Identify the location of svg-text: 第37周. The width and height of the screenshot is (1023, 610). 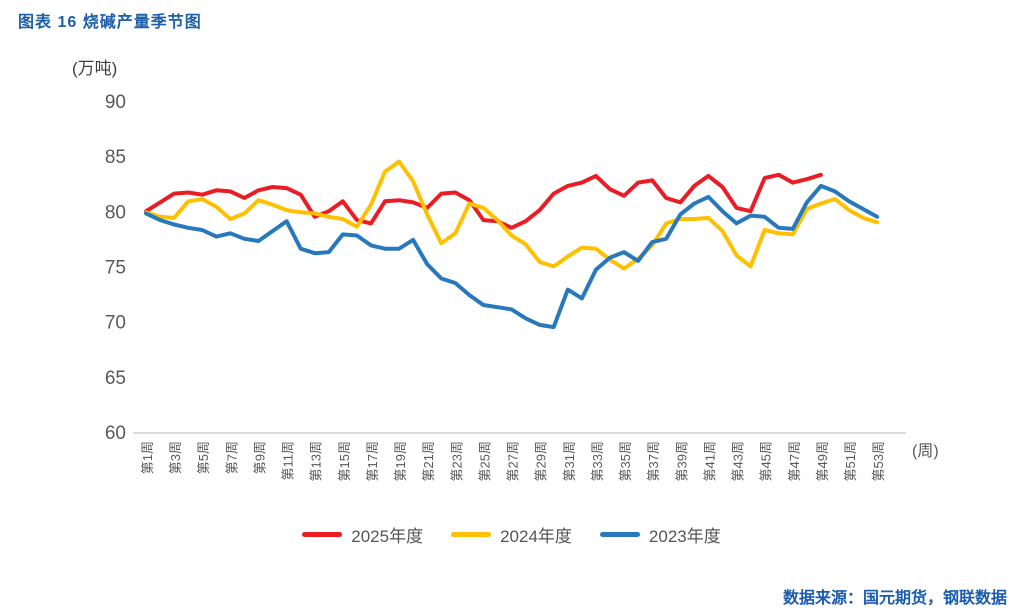
(653, 461).